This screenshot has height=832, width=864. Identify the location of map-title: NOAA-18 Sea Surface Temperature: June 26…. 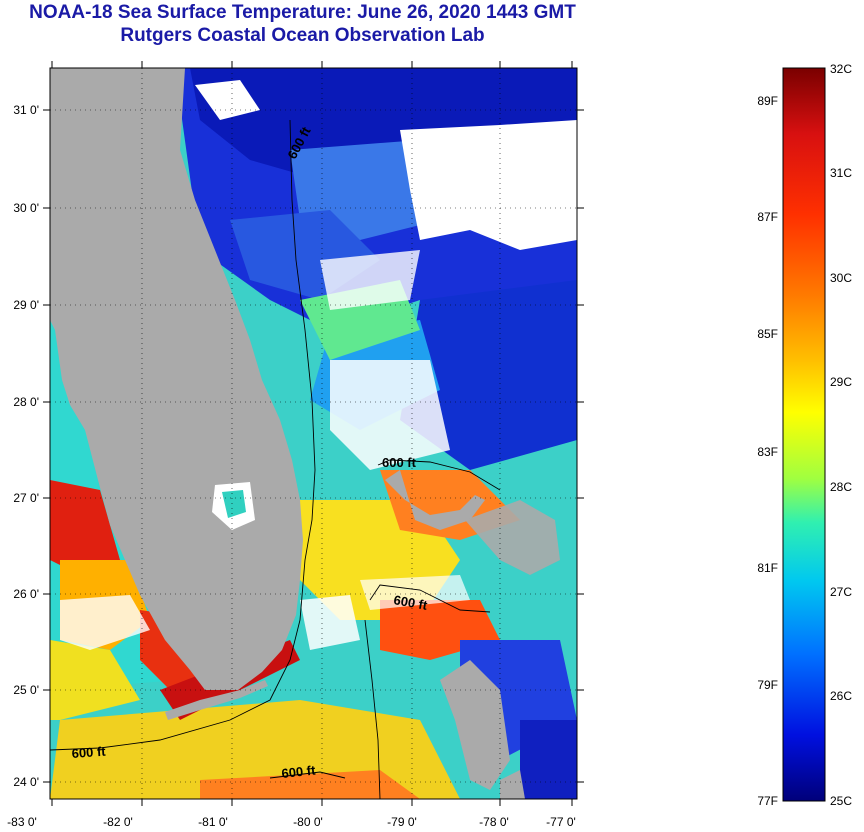
(302, 12).